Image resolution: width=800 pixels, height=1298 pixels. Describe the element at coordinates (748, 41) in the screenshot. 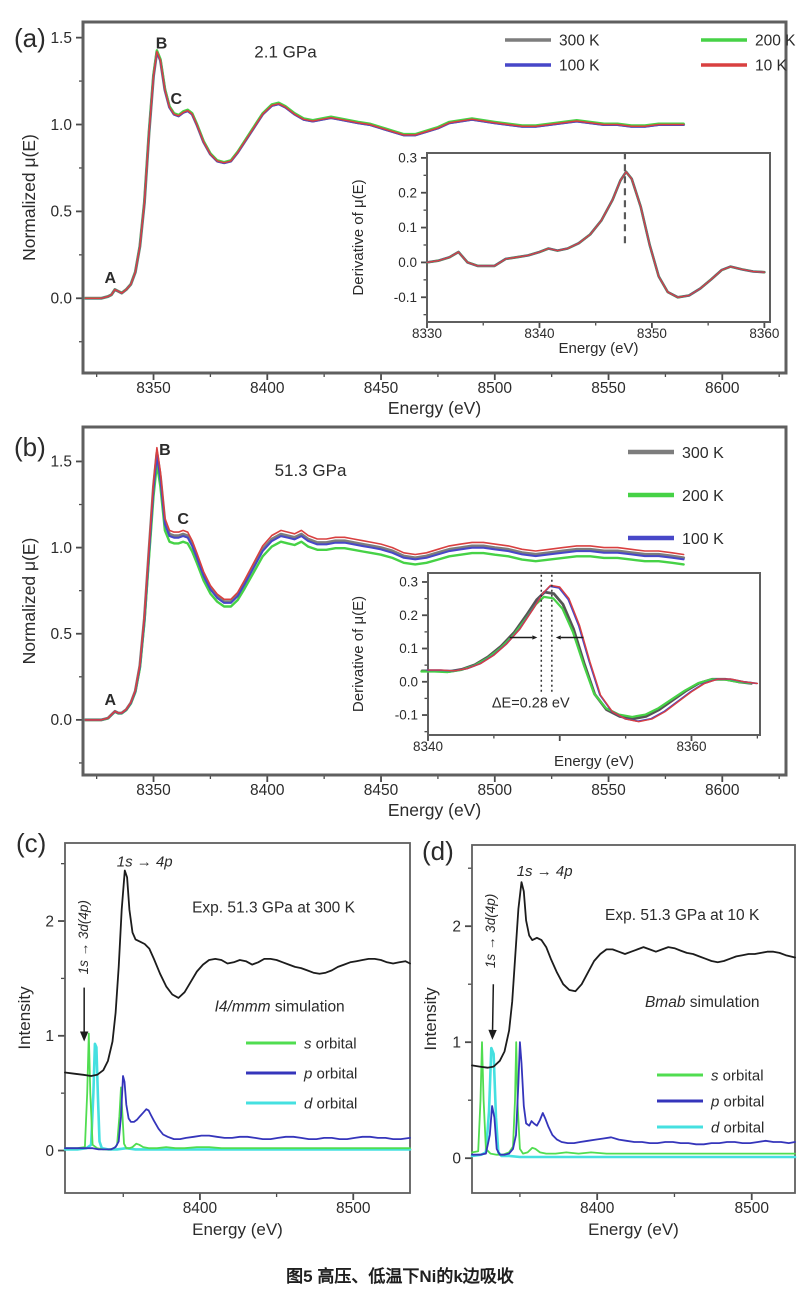

I see `legend-item-200-k: 200 K` at that location.